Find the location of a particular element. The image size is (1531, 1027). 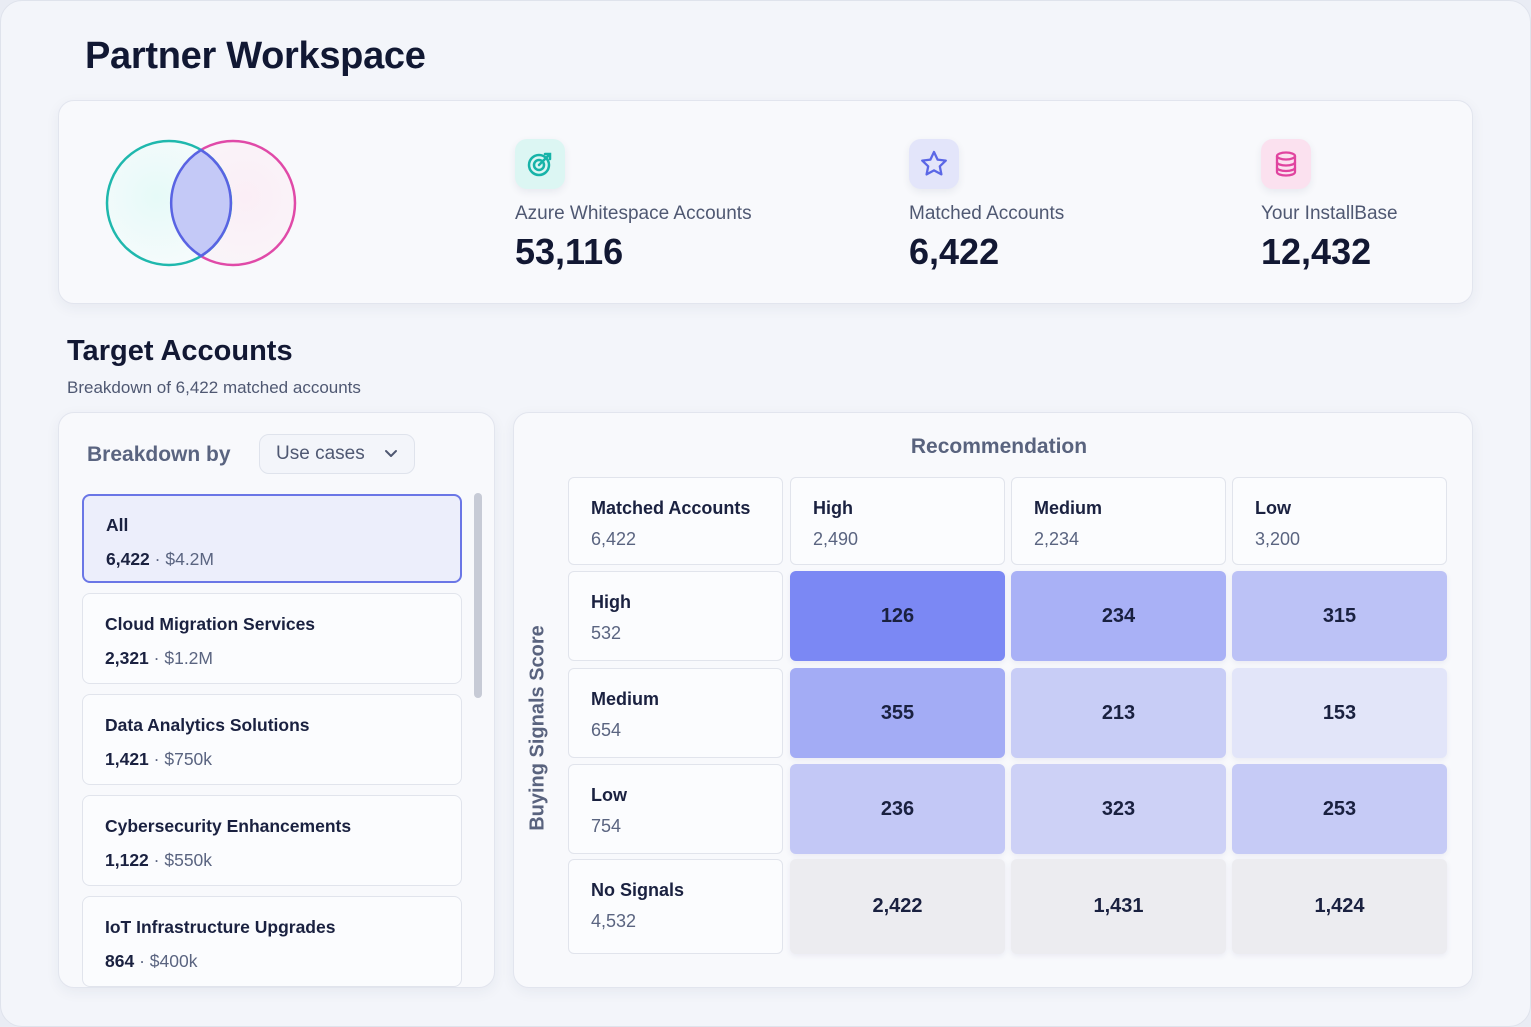

item-name: Data Analytics Solutions is located at coordinates (207, 725).